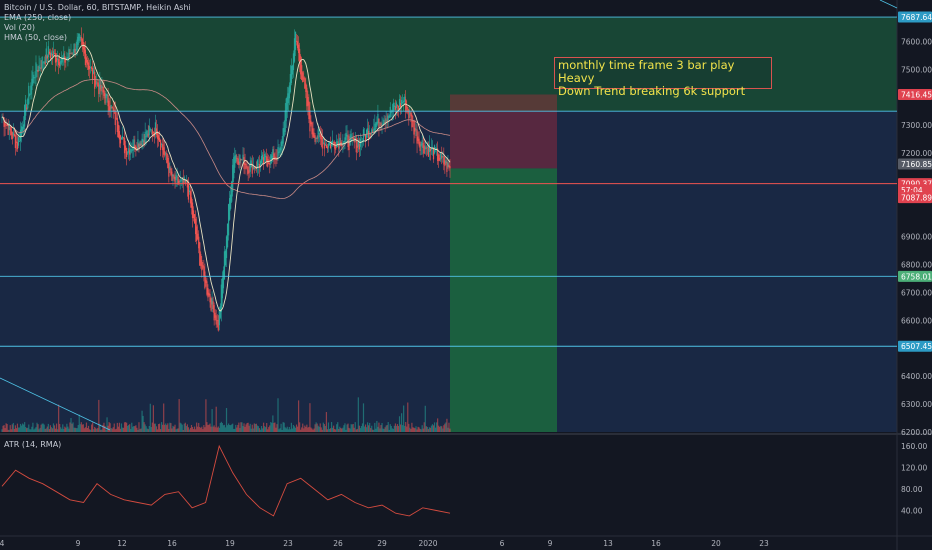 The width and height of the screenshot is (932, 550). What do you see at coordinates (550, 543) in the screenshot?
I see `time-tick-label: 9` at bounding box center [550, 543].